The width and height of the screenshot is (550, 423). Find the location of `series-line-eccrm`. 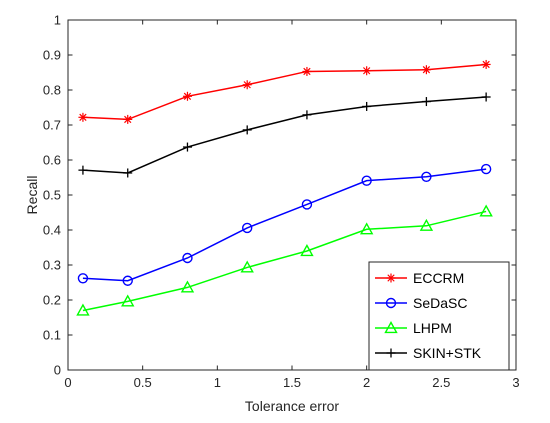

series-line-eccrm is located at coordinates (284, 92).